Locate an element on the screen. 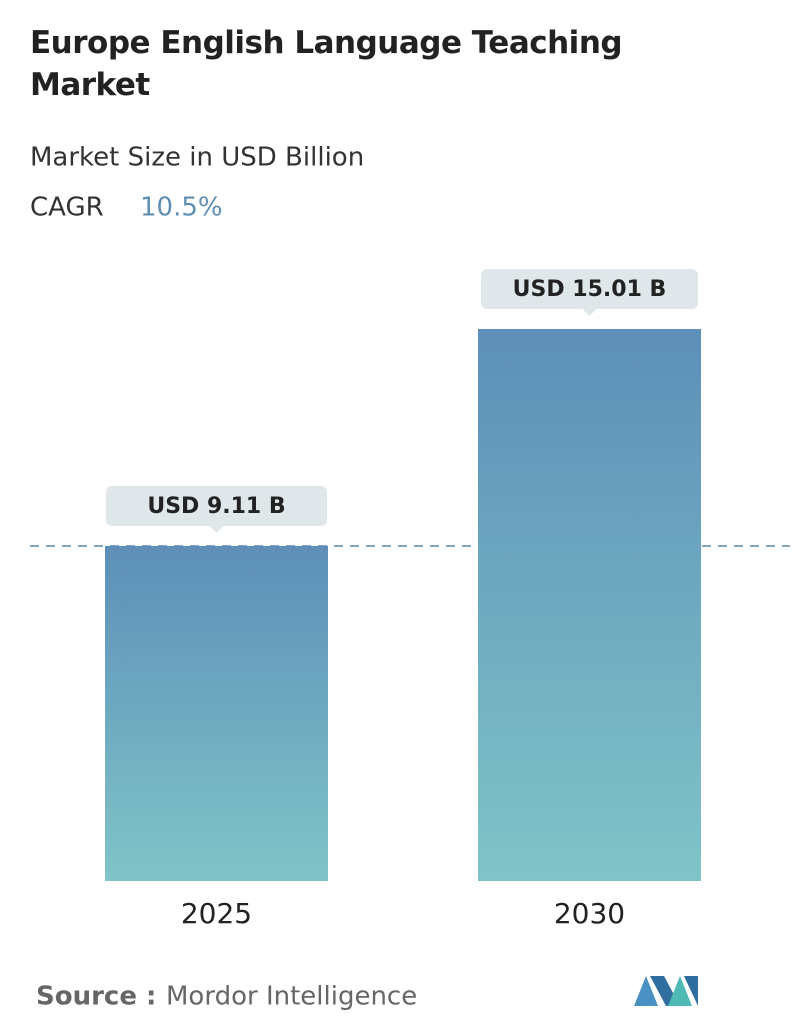  title-box: Europe English Language Teaching Market is located at coordinates (326, 64).